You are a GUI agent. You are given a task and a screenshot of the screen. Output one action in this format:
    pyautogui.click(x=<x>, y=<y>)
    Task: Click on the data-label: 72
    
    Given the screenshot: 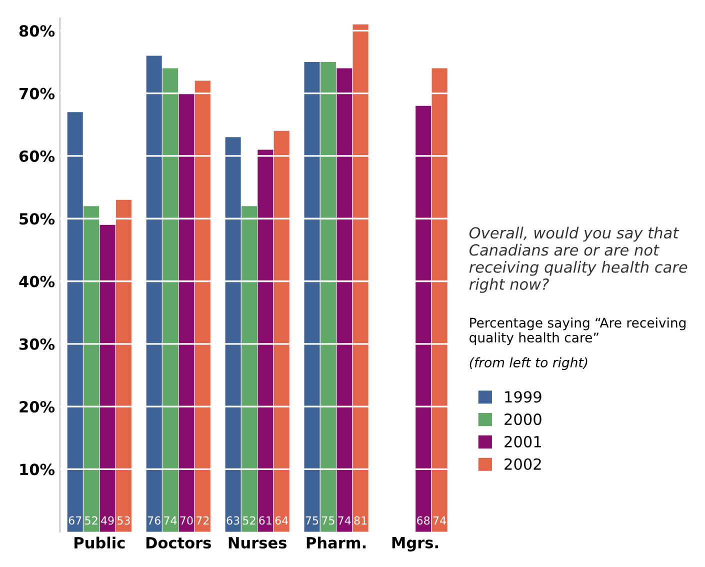 What is the action you would take?
    pyautogui.click(x=202, y=520)
    